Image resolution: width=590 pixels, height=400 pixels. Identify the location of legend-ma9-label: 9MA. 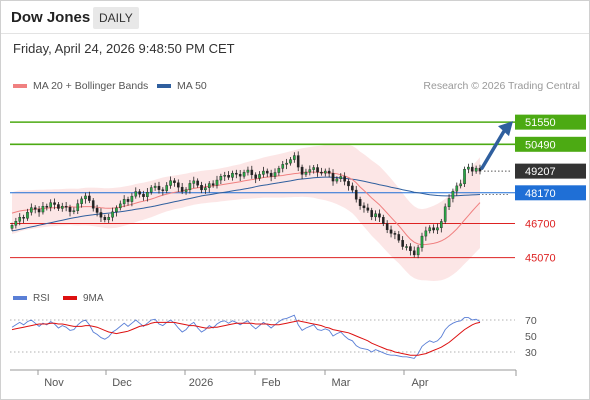
(93, 298).